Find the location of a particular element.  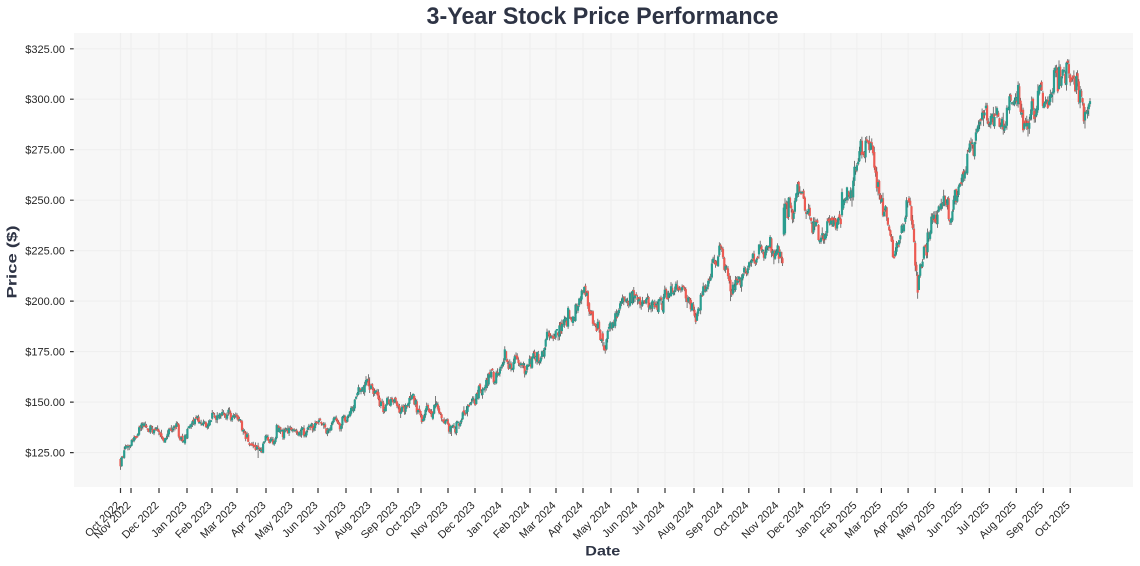

svg-text: $200.00 is located at coordinates (45, 302).